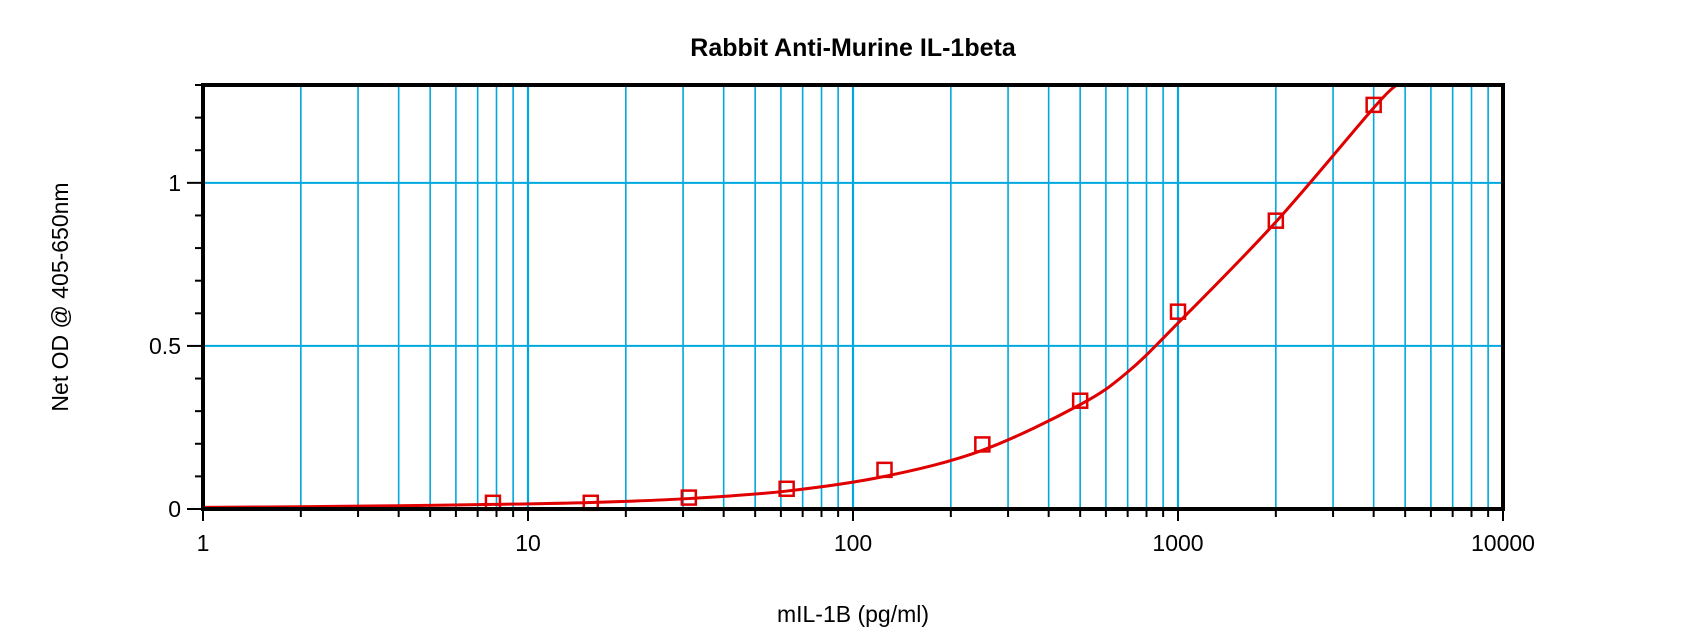 This screenshot has height=640, width=1700. I want to click on chart-title: Rabbit Anti-Murine IL-1beta, so click(853, 48).